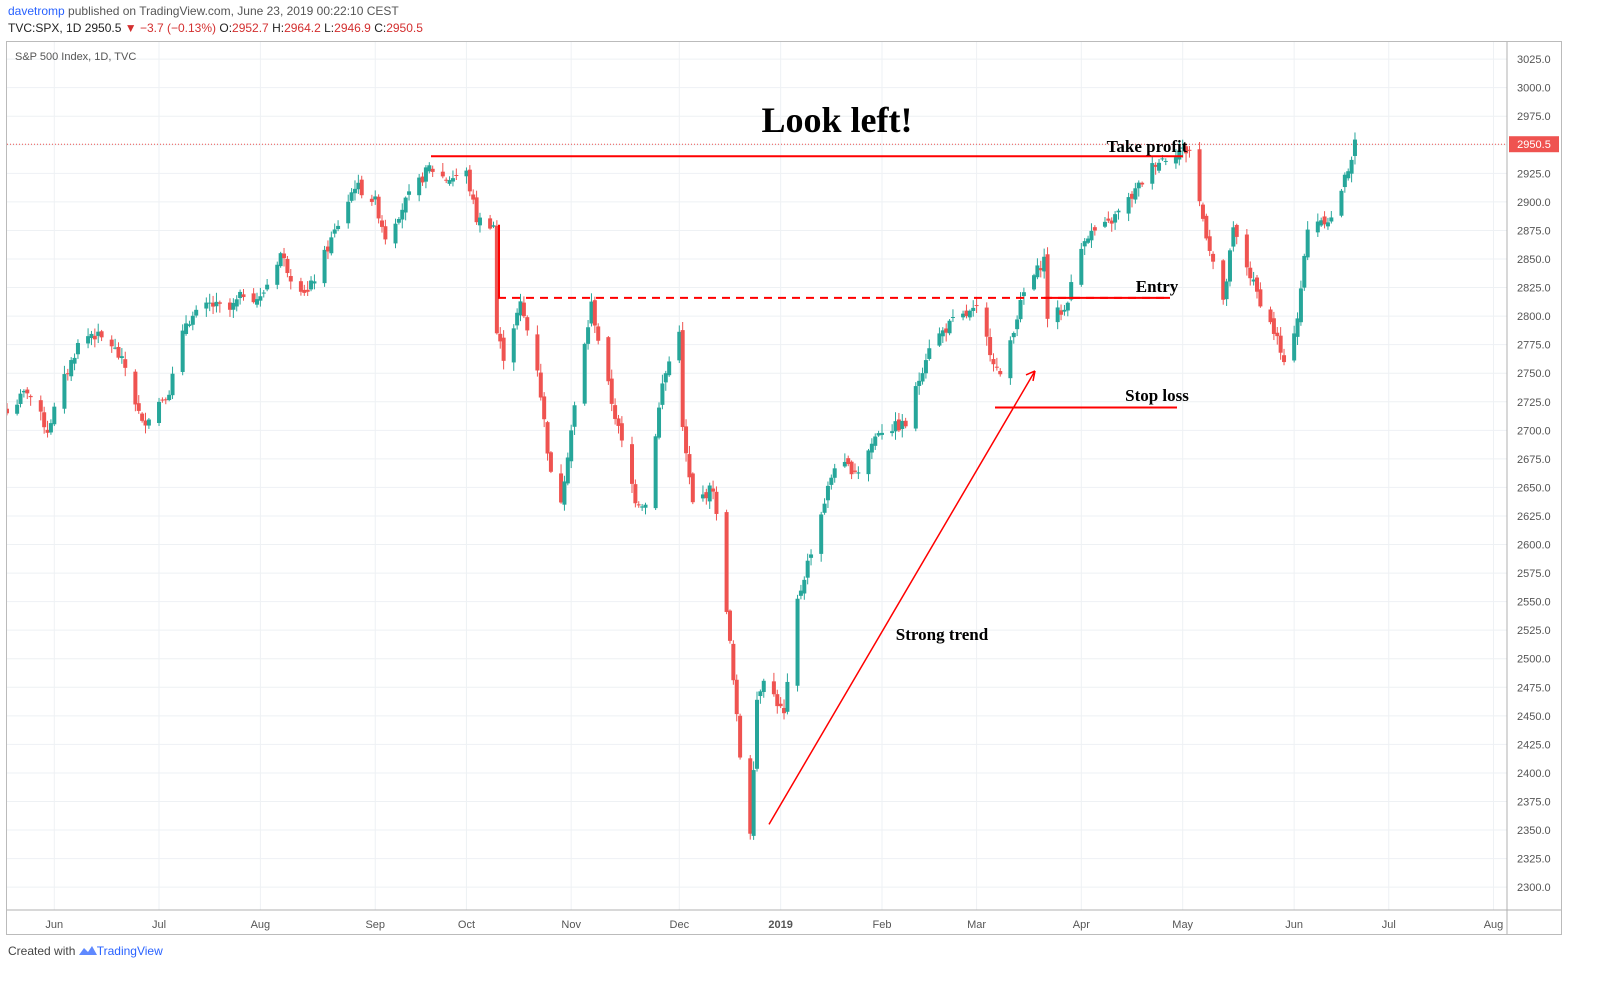 The height and width of the screenshot is (988, 1600). What do you see at coordinates (1534, 231) in the screenshot?
I see `y-tick-label: 2875.0` at bounding box center [1534, 231].